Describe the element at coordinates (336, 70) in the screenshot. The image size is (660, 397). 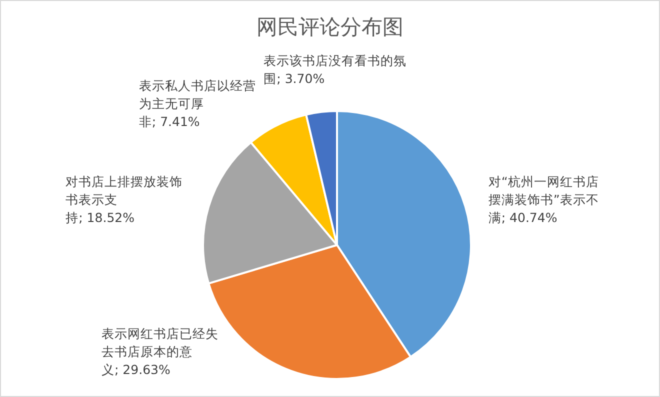
I see `slice-label: 表示该书店没有看书的氛围; 3.70%` at that location.